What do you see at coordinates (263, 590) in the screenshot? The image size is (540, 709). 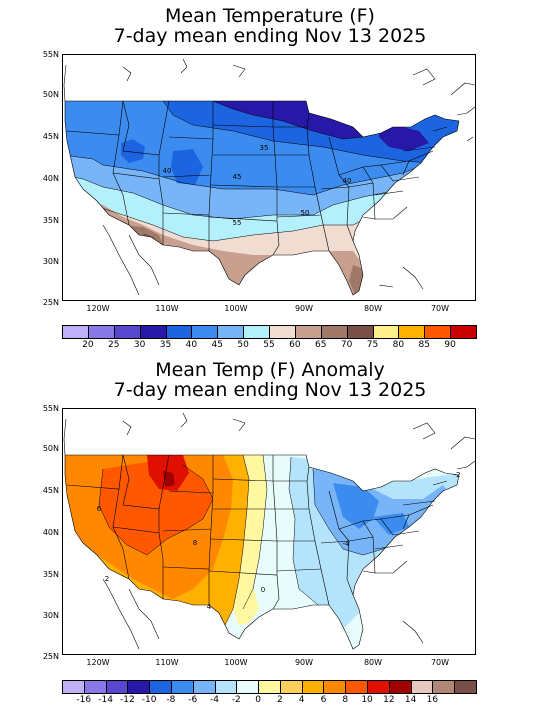 I see `contour-label: 0` at bounding box center [263, 590].